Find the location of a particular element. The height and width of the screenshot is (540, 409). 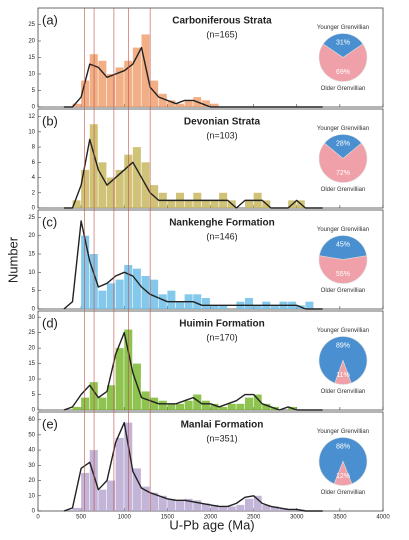

y-tick-label: 8 is located at coordinates (34, 148).